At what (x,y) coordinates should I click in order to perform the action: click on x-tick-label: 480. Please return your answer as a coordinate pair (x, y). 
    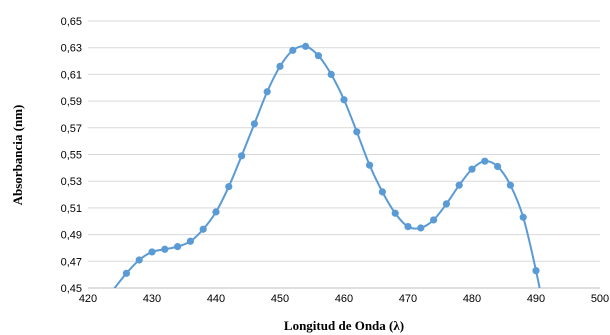
    Looking at the image, I should click on (472, 299).